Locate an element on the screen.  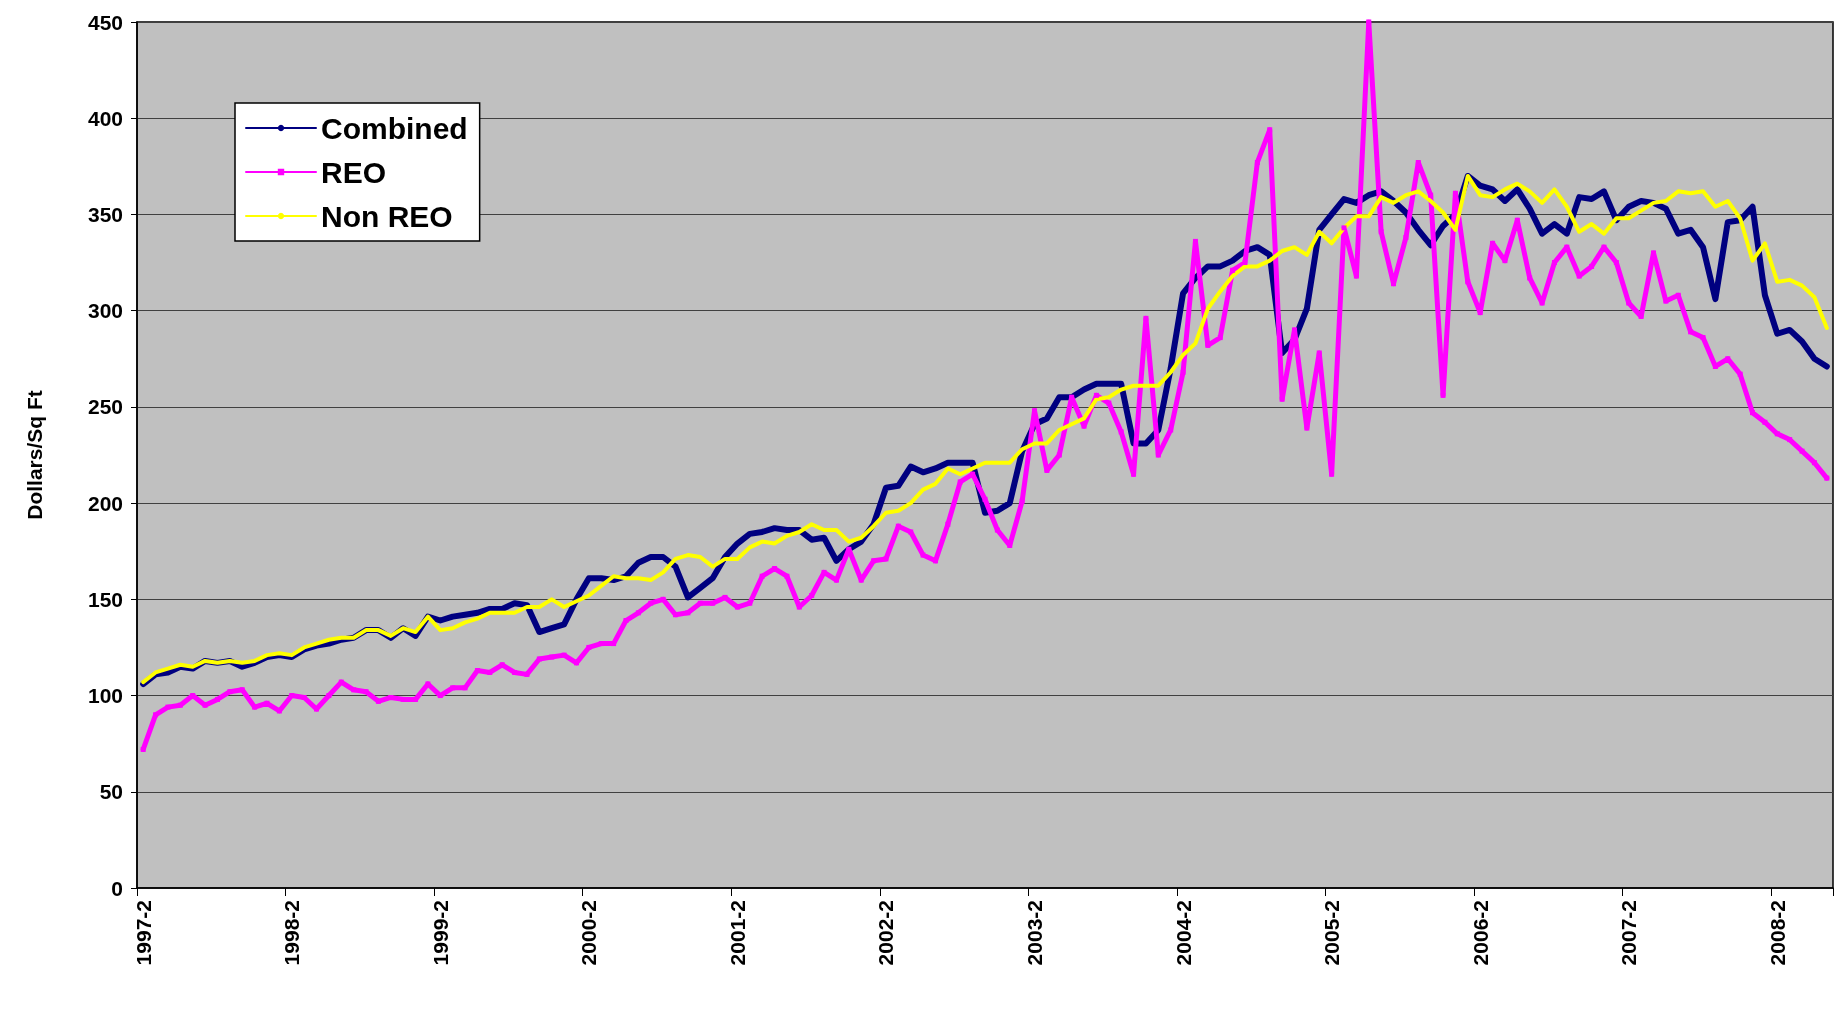
y-tick-label: 250 is located at coordinates (105, 407).